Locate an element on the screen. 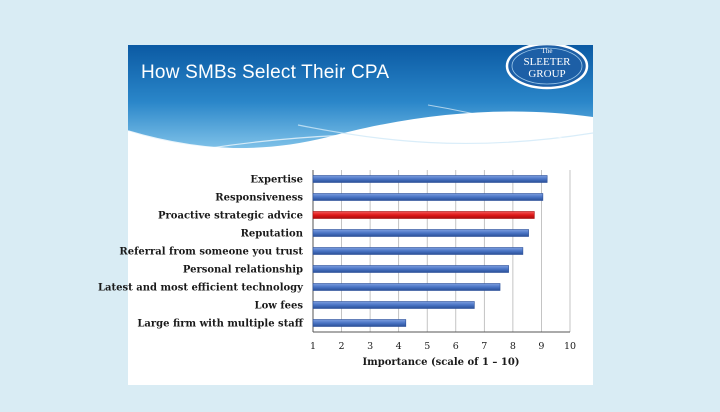 This screenshot has height=412, width=720. x-tick-label: 6 is located at coordinates (456, 346).